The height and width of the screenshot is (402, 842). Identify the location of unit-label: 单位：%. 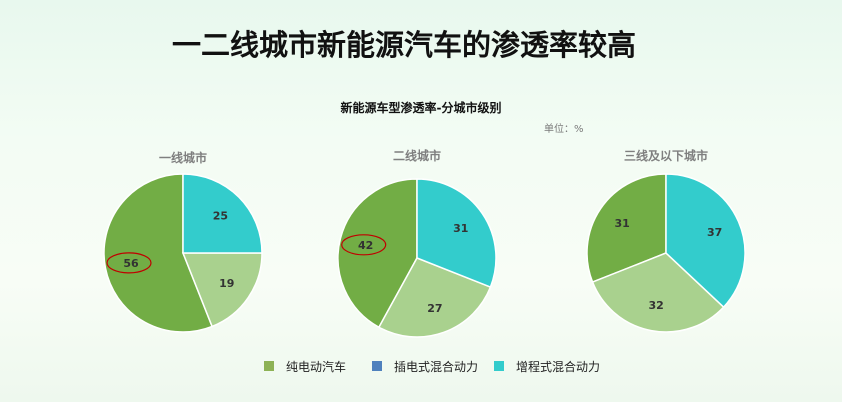
(564, 129).